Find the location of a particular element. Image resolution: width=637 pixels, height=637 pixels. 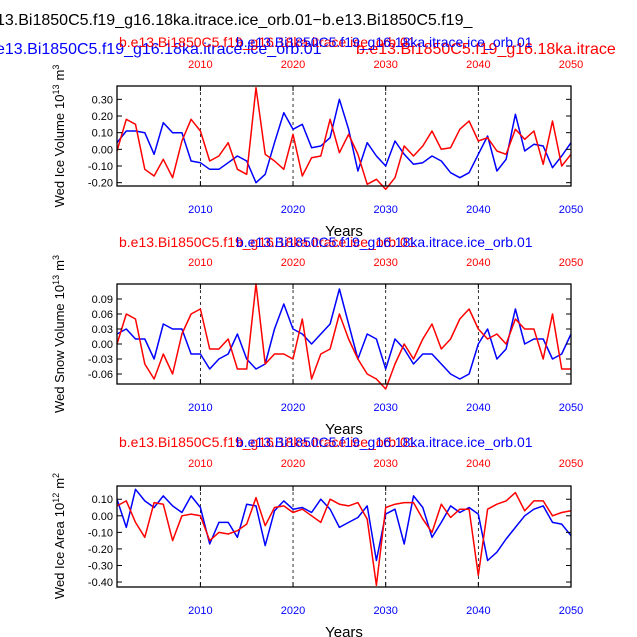

y-tick-label: -0.03 is located at coordinates (100, 360).